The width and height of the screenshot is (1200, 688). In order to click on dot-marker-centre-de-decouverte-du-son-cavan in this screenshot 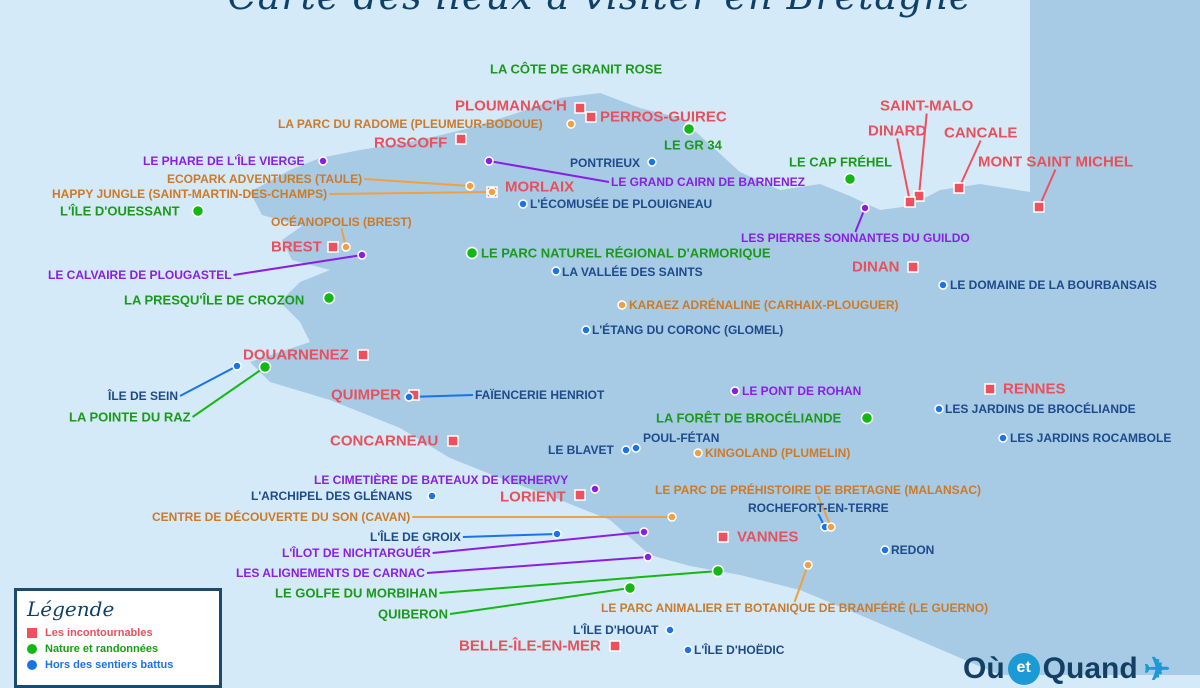, I will do `click(672, 517)`.